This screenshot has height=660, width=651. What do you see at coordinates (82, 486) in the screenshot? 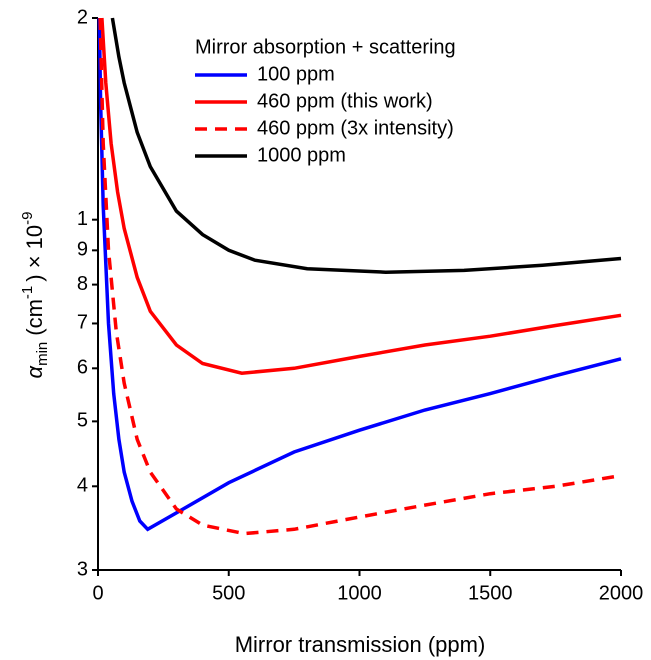
I see `y-tick-label: 4` at bounding box center [82, 486].